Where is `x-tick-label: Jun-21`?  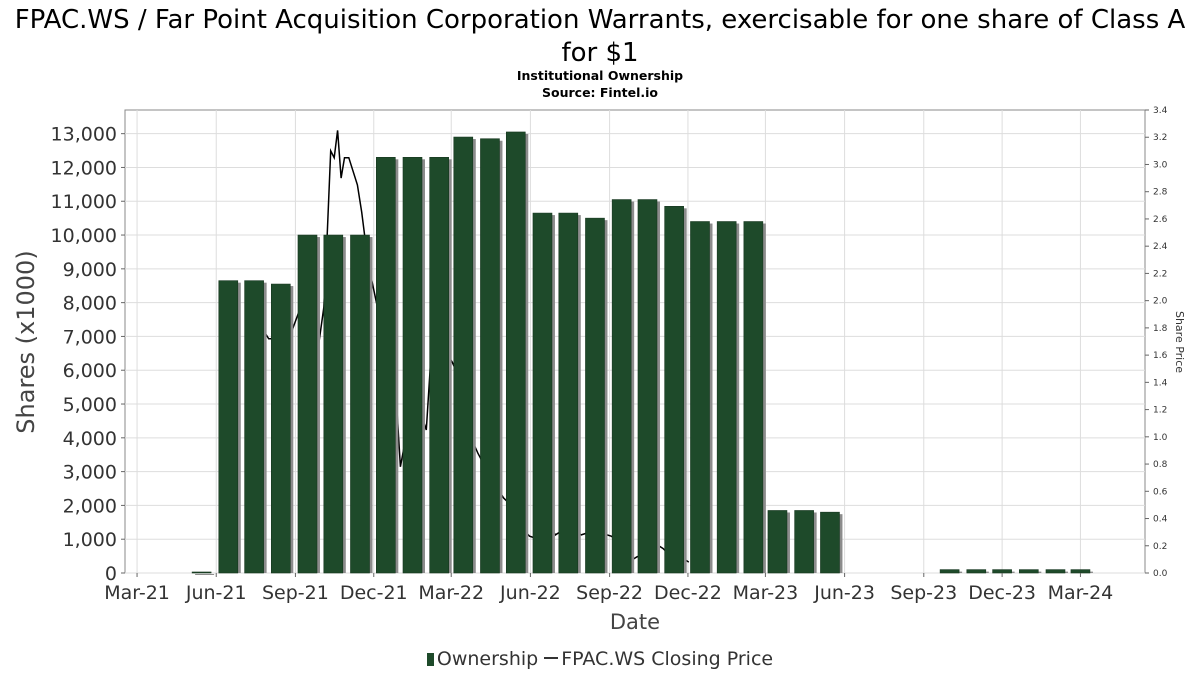
x-tick-label: Jun-21 is located at coordinates (216, 593).